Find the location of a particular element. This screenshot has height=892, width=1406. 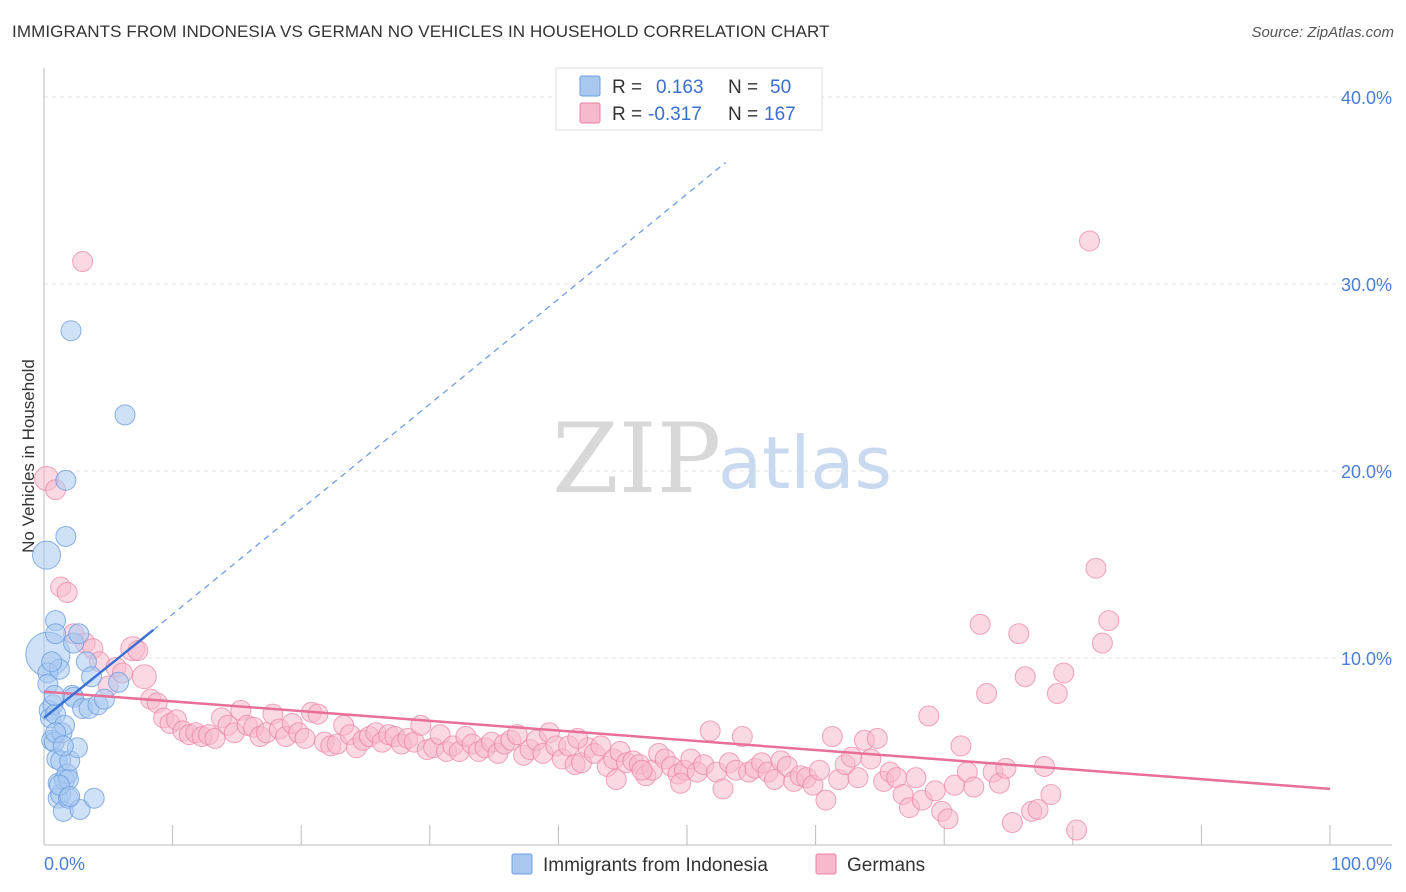

legend-n-value-1: 50 is located at coordinates (780, 87).